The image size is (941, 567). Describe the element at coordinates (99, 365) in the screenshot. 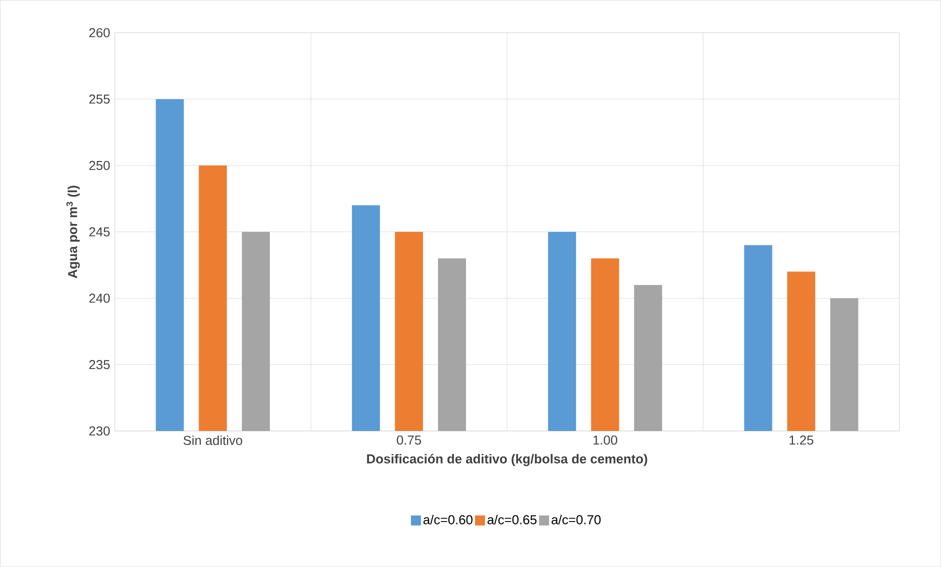

I see `y-tick-label: 235` at that location.